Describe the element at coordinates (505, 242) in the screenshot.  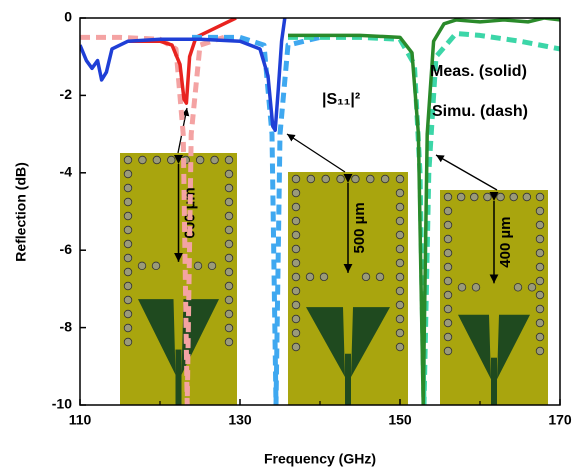
I see `inset-label: 400 µm` at that location.